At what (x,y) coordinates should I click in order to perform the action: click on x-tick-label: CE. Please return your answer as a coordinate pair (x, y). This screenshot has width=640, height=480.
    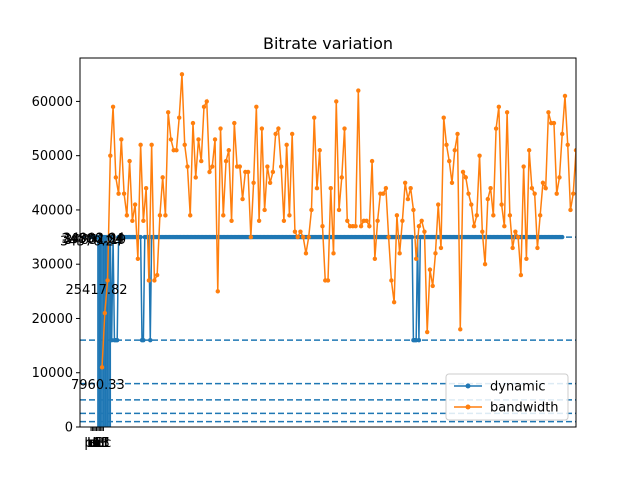
    Looking at the image, I should click on (100, 443).